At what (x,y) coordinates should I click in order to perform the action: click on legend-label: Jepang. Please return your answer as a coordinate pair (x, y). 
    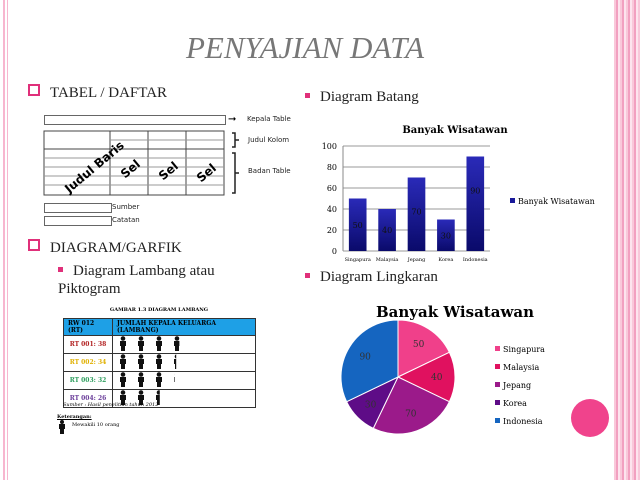
    Looking at the image, I should click on (516, 385).